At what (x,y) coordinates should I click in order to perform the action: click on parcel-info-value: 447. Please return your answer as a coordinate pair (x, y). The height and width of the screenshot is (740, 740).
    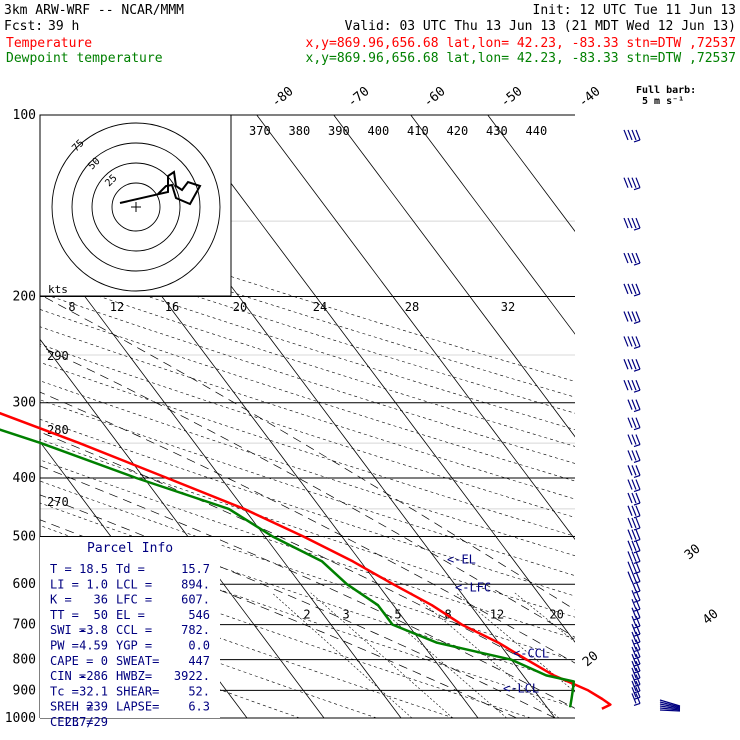
    Looking at the image, I should click on (199, 661).